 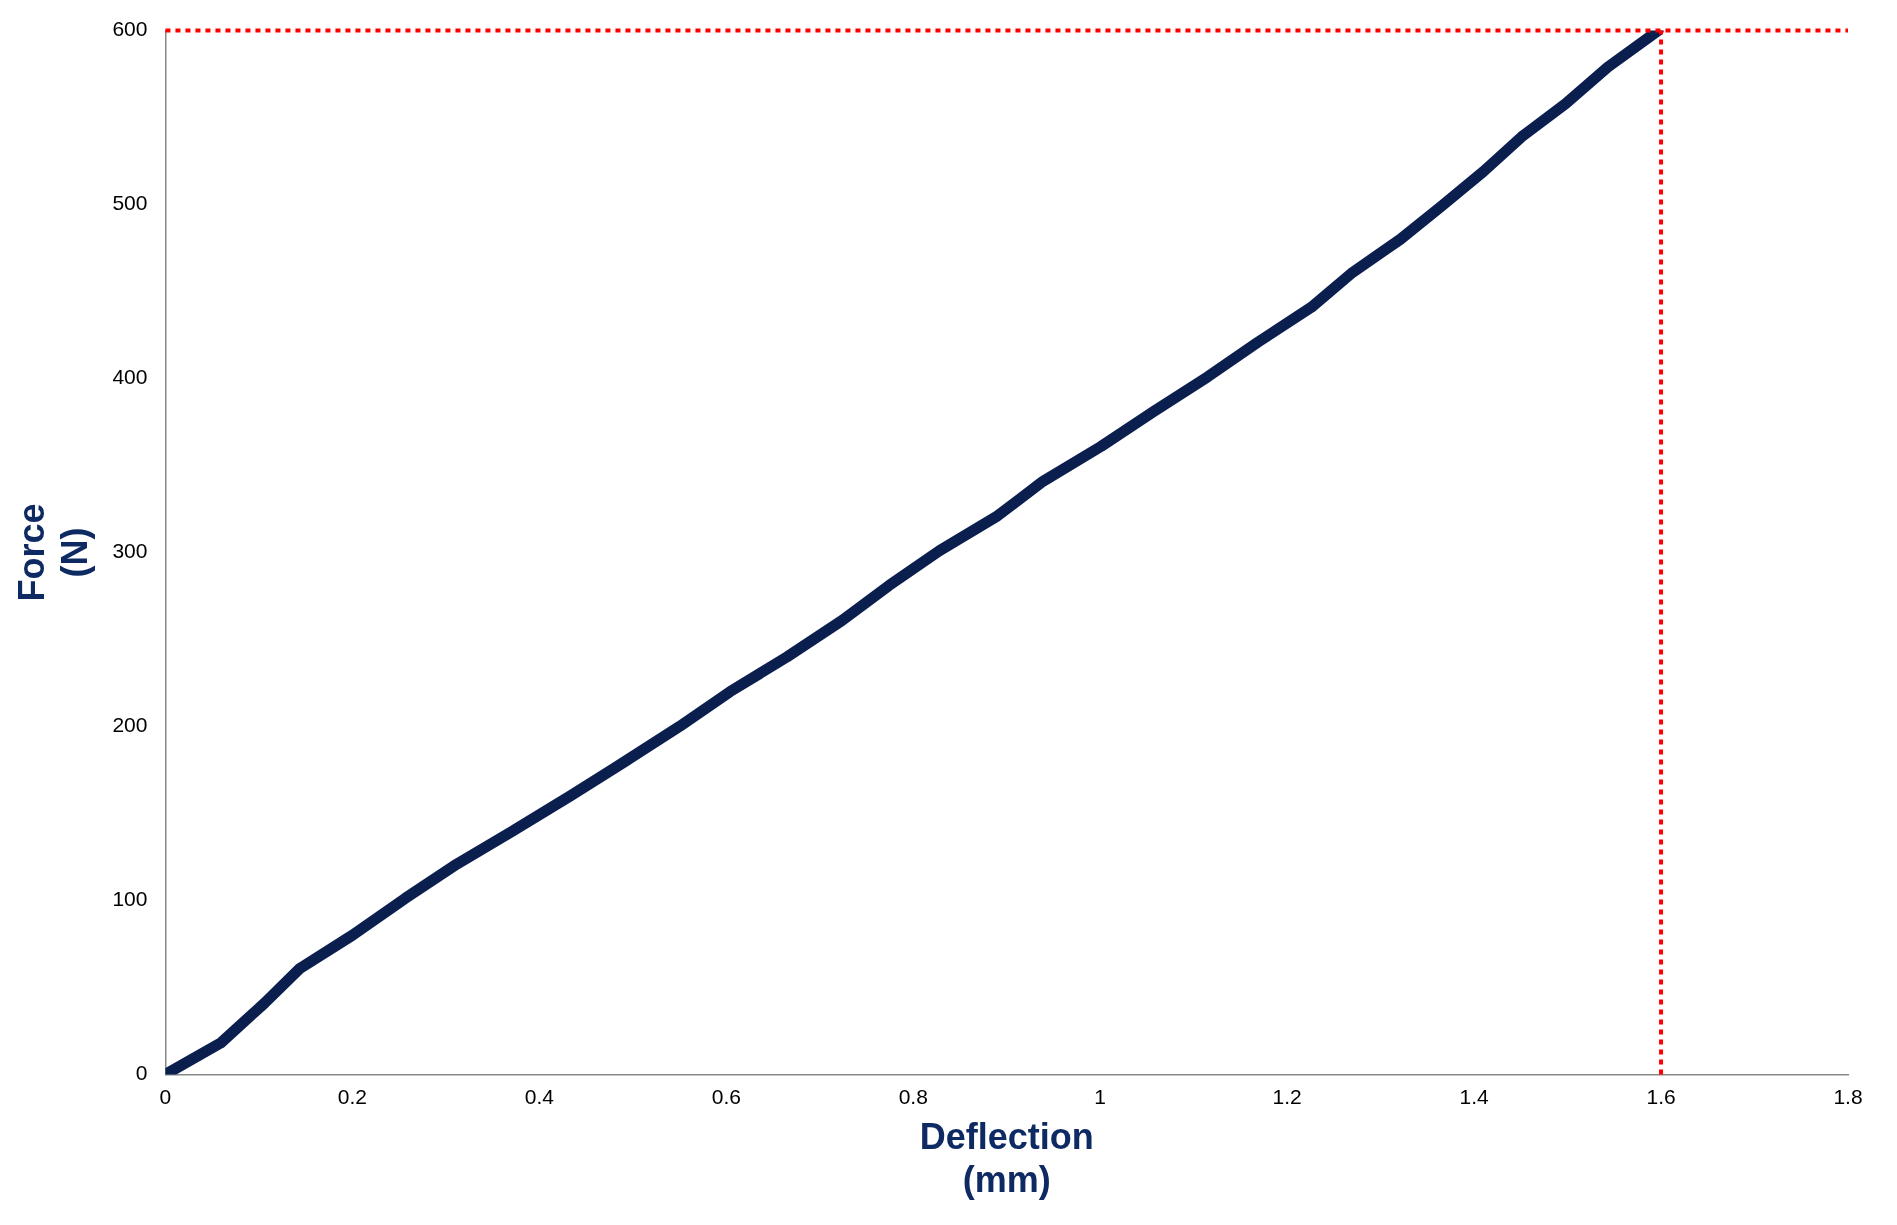 I want to click on y-tick-label: 300, so click(x=130, y=551).